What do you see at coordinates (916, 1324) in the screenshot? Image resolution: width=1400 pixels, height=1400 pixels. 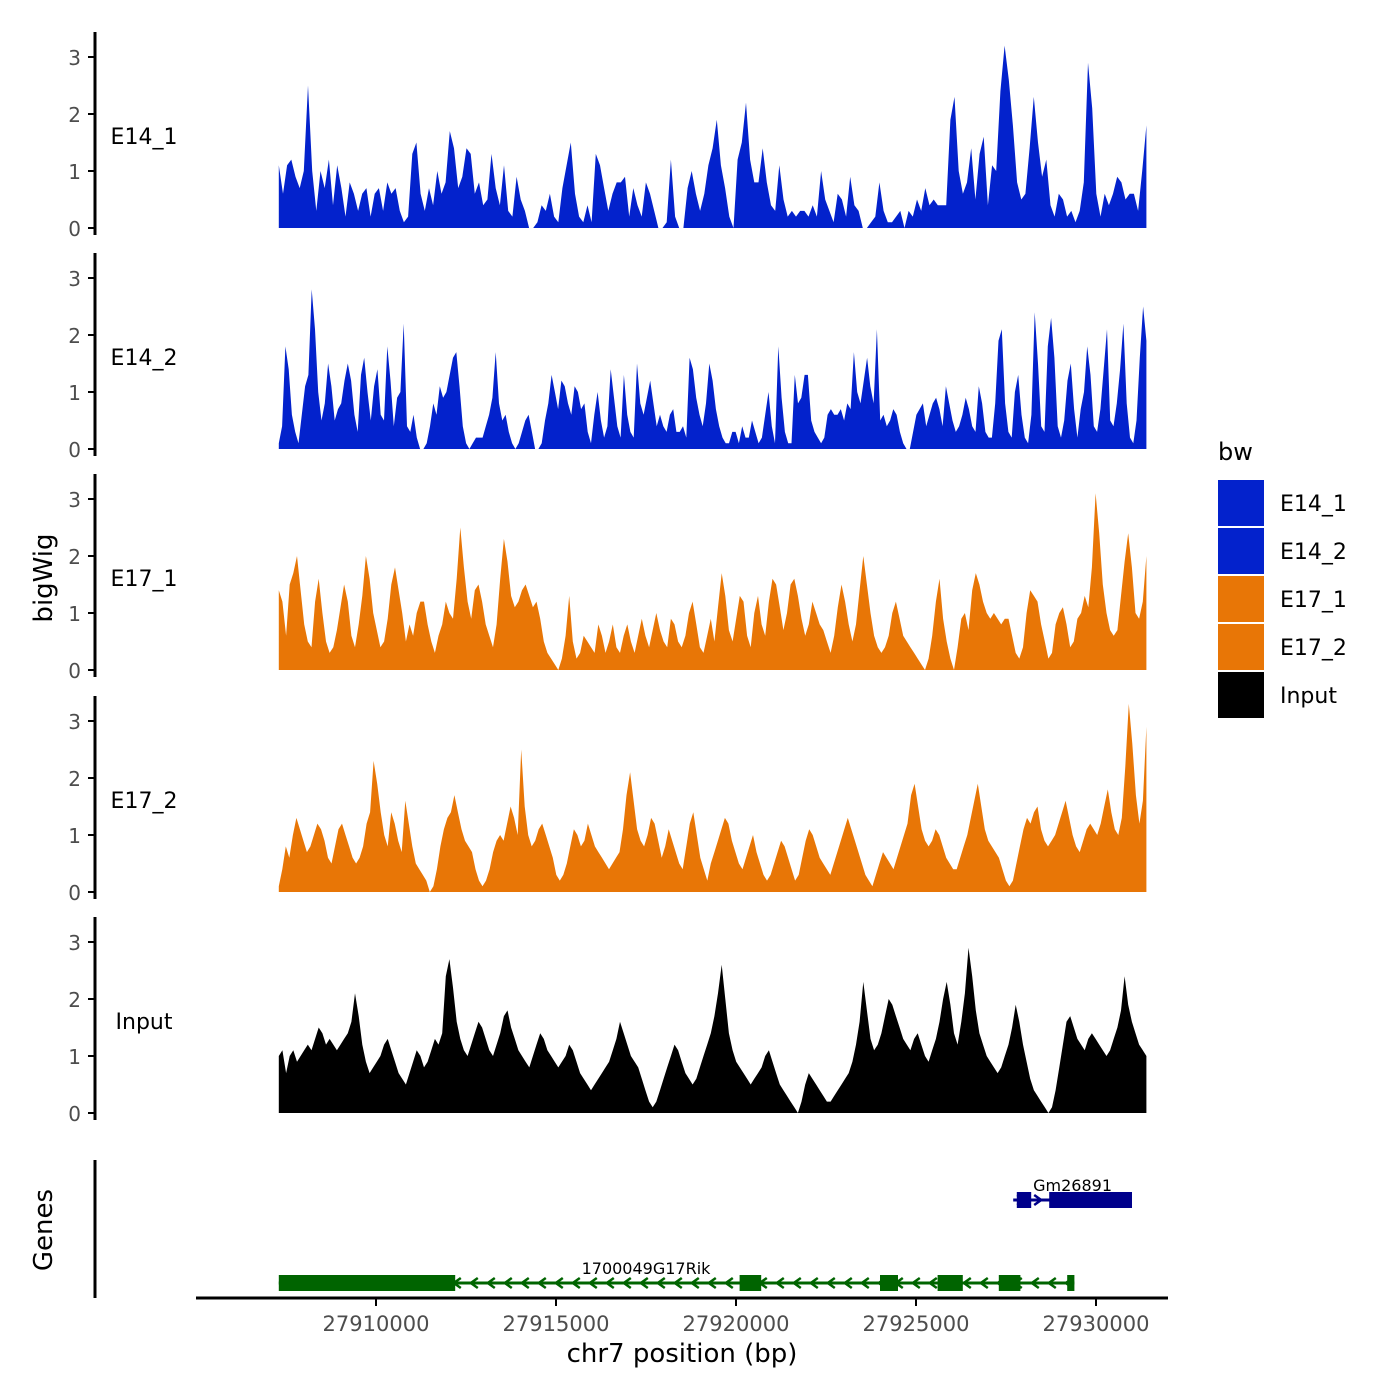 I see `x-tick-label: 27925000` at bounding box center [916, 1324].